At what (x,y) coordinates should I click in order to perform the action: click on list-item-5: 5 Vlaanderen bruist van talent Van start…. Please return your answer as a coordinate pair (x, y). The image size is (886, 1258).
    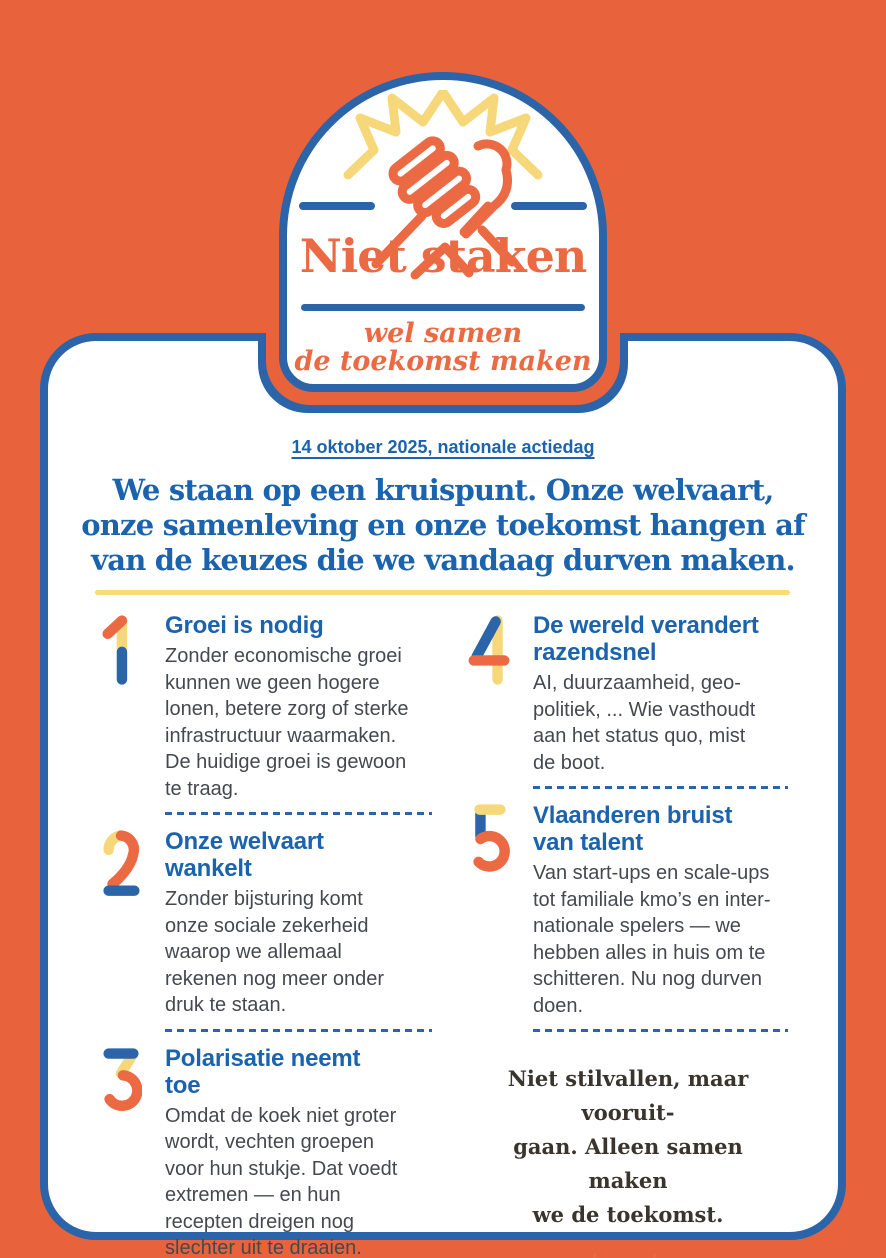
    Looking at the image, I should click on (628, 923).